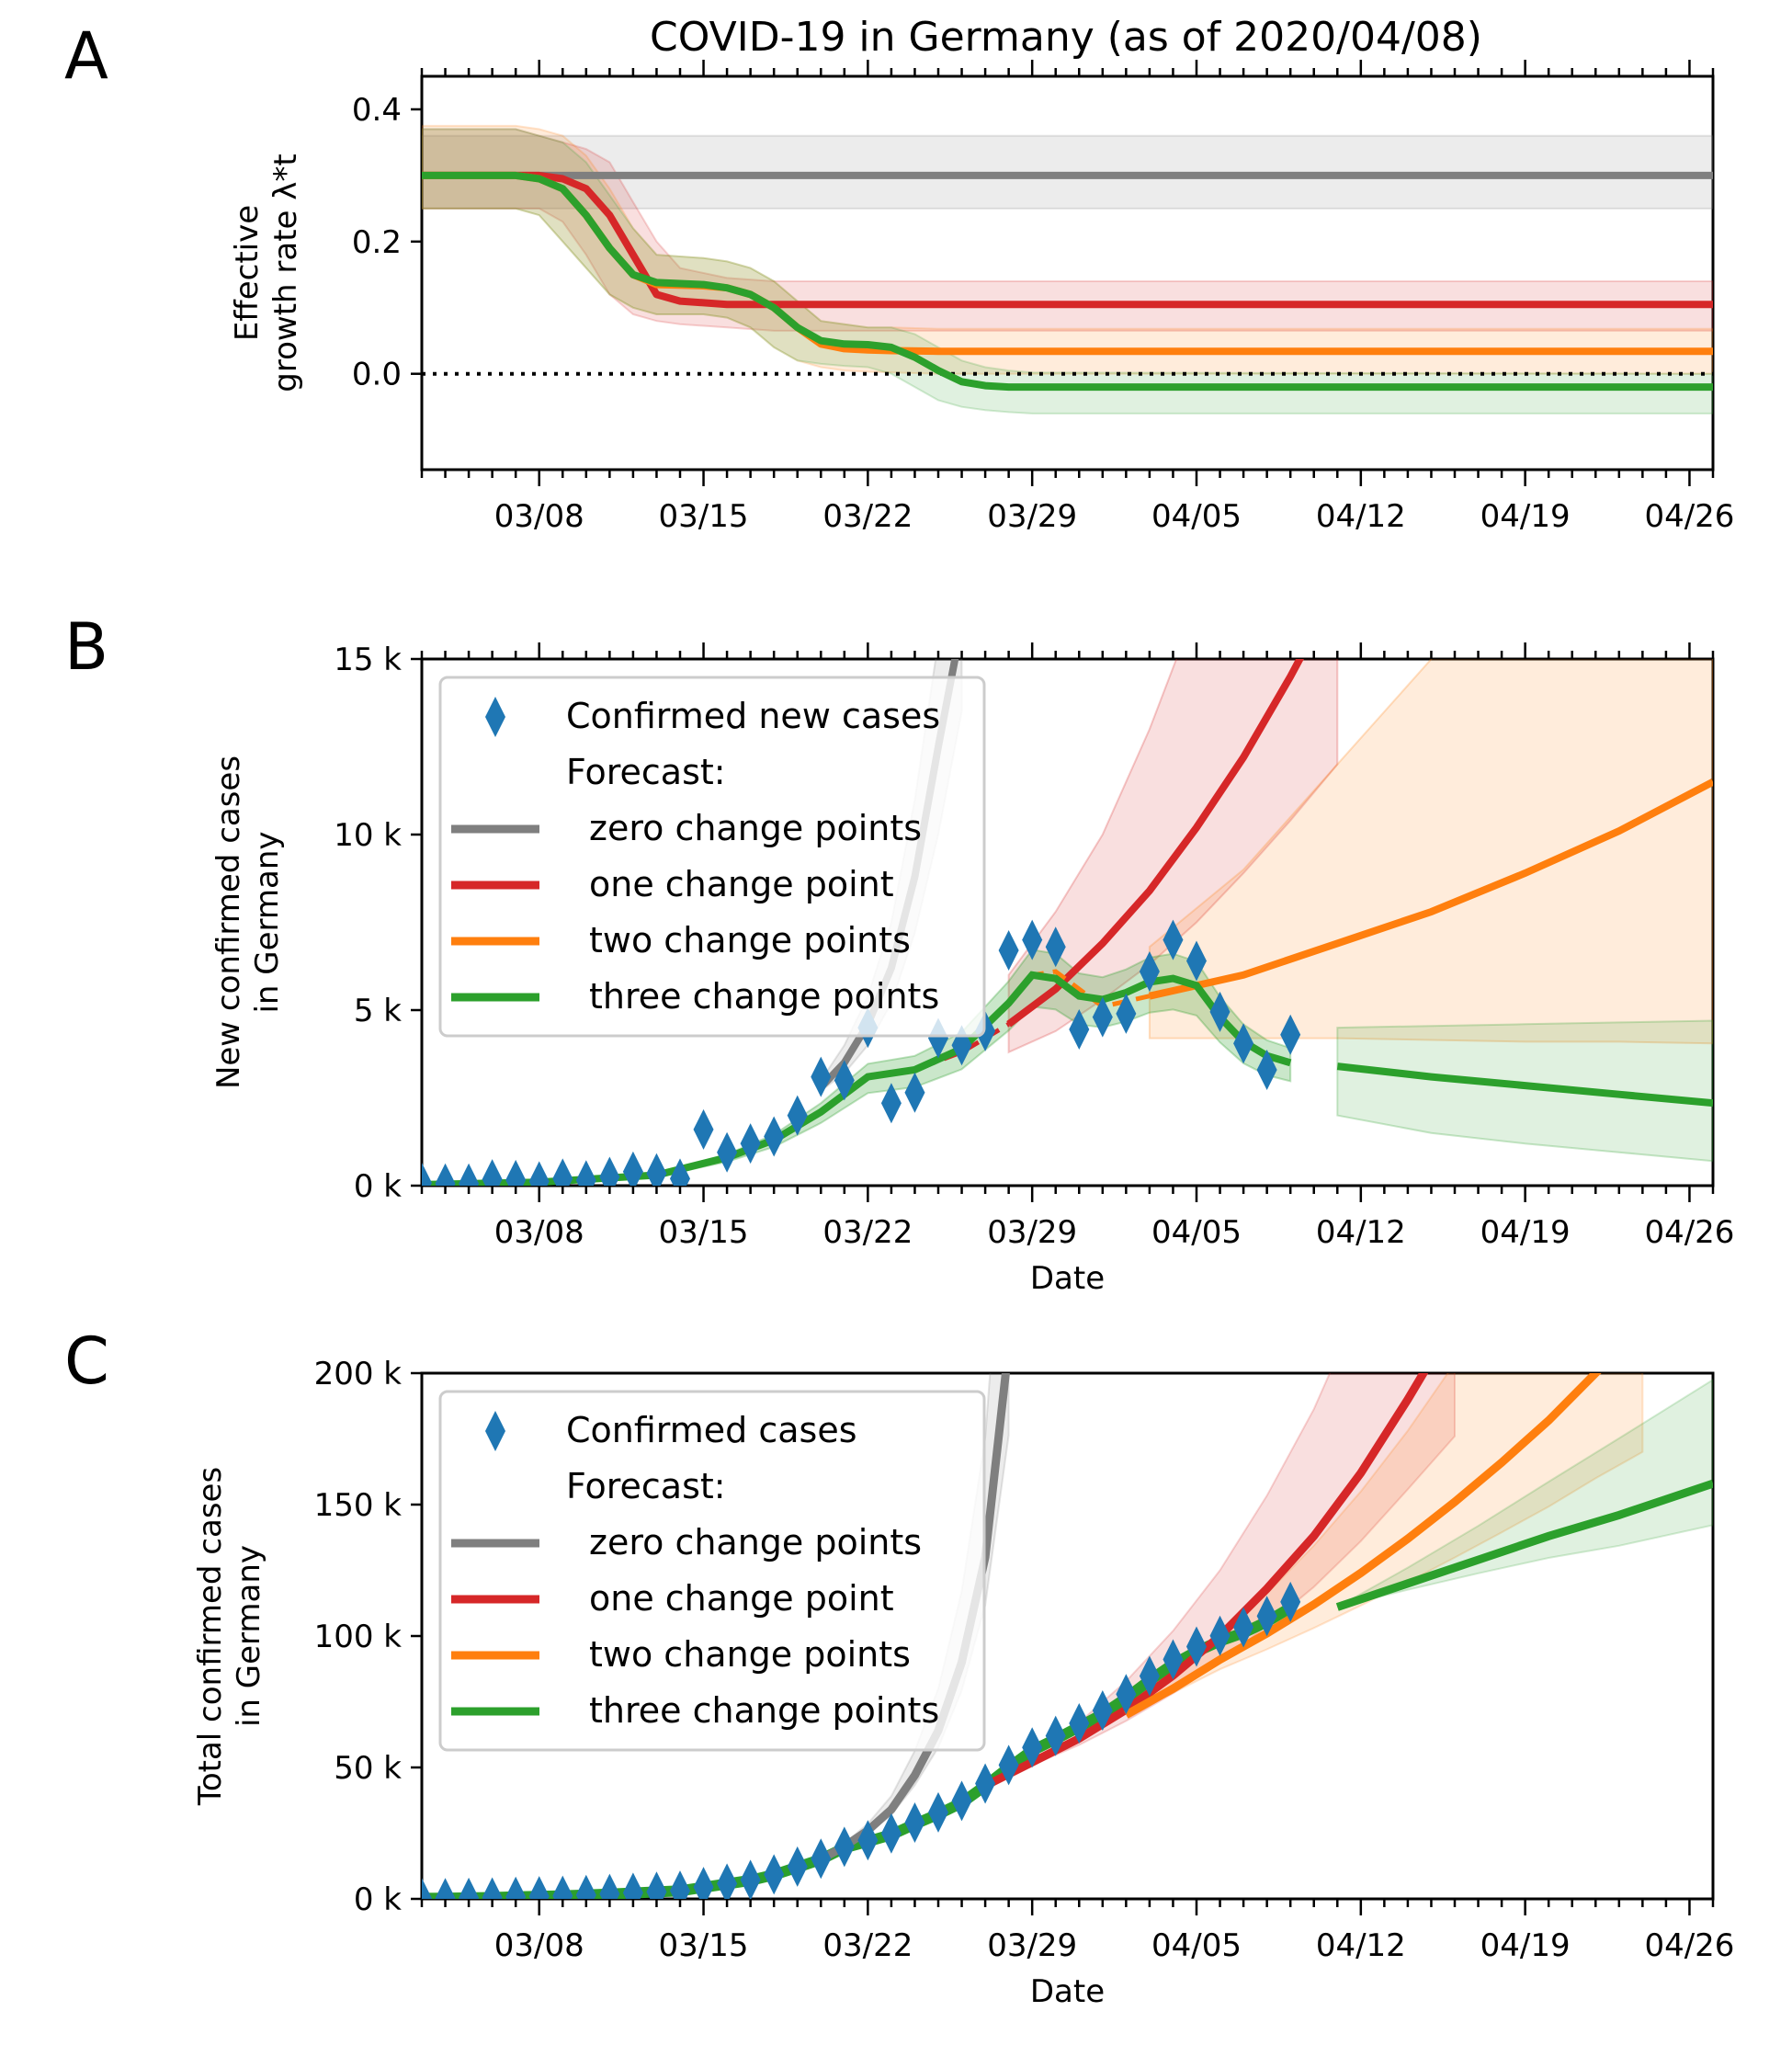 This screenshot has height=2068, width=1792. Describe the element at coordinates (1431, 889) in the screenshot. I see `forecast-line-two` at that location.